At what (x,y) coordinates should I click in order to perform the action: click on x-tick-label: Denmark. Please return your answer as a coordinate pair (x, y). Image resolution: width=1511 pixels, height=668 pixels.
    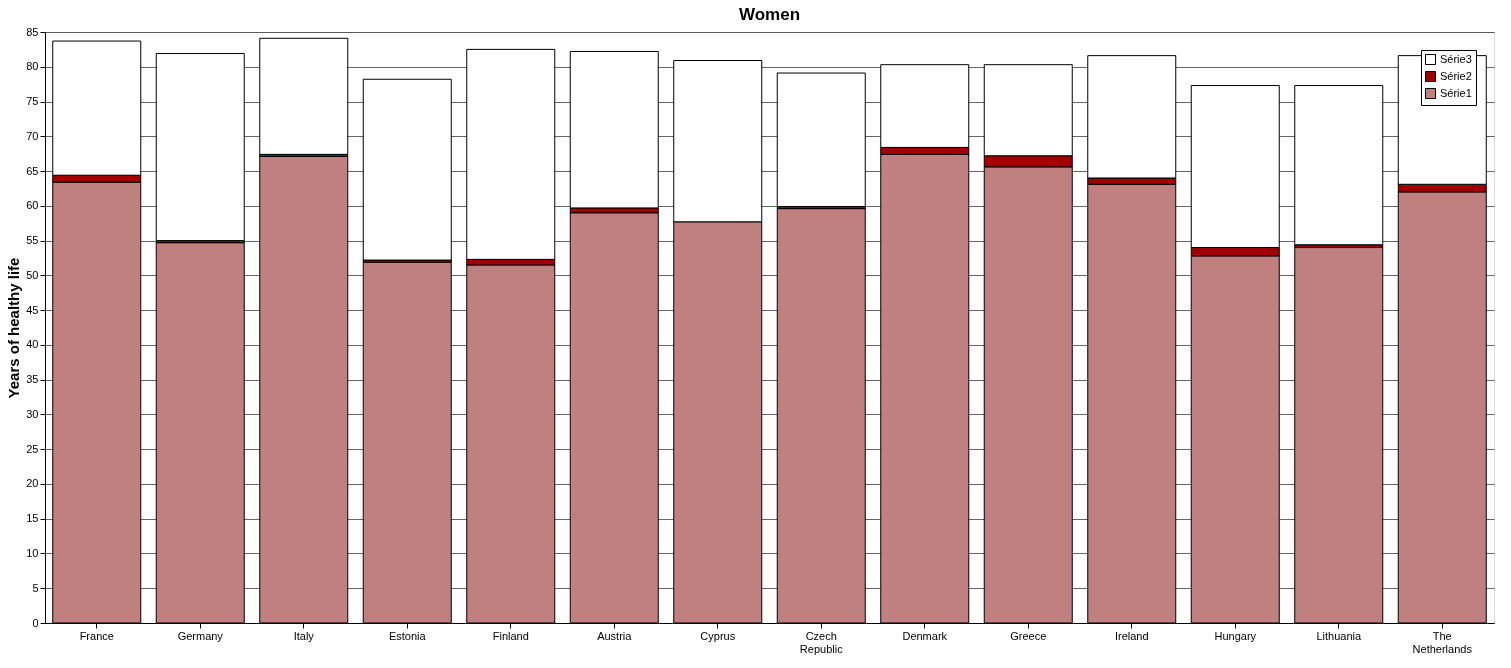
    Looking at the image, I should click on (925, 635).